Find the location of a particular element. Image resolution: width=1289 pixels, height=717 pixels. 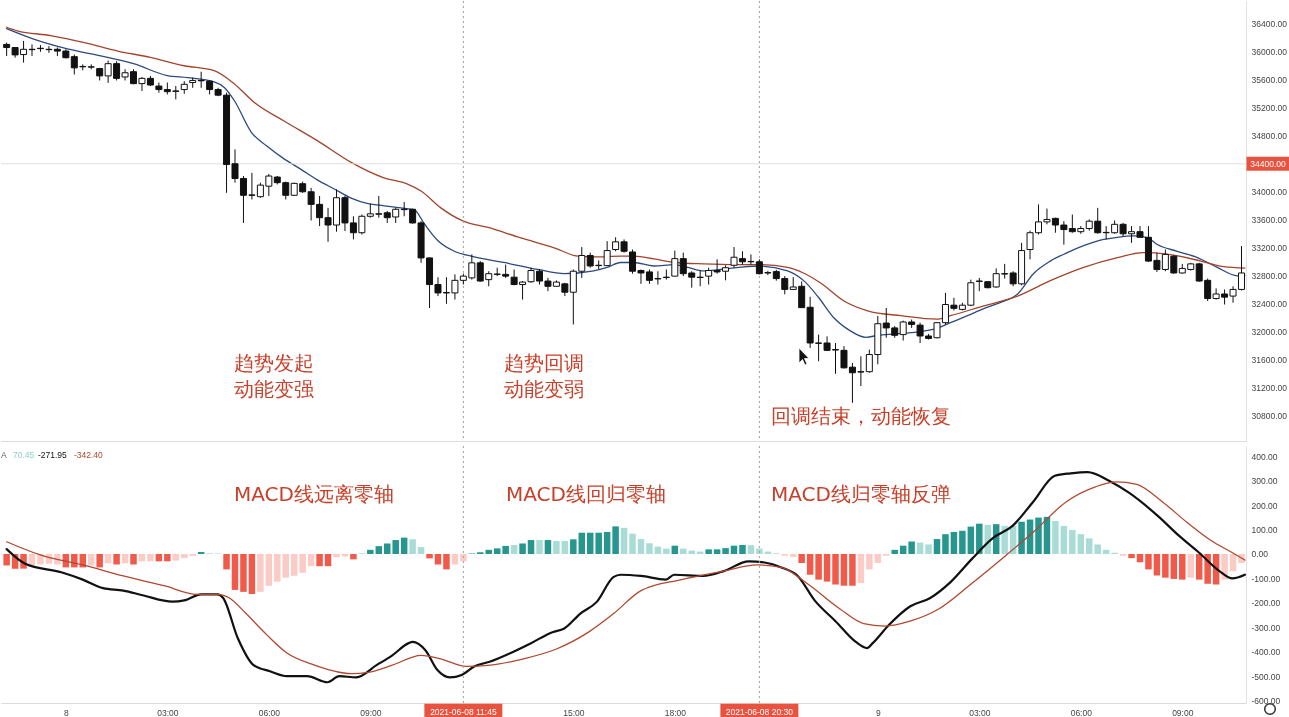

ref-line-label: 34400.00 is located at coordinates (1268, 163).